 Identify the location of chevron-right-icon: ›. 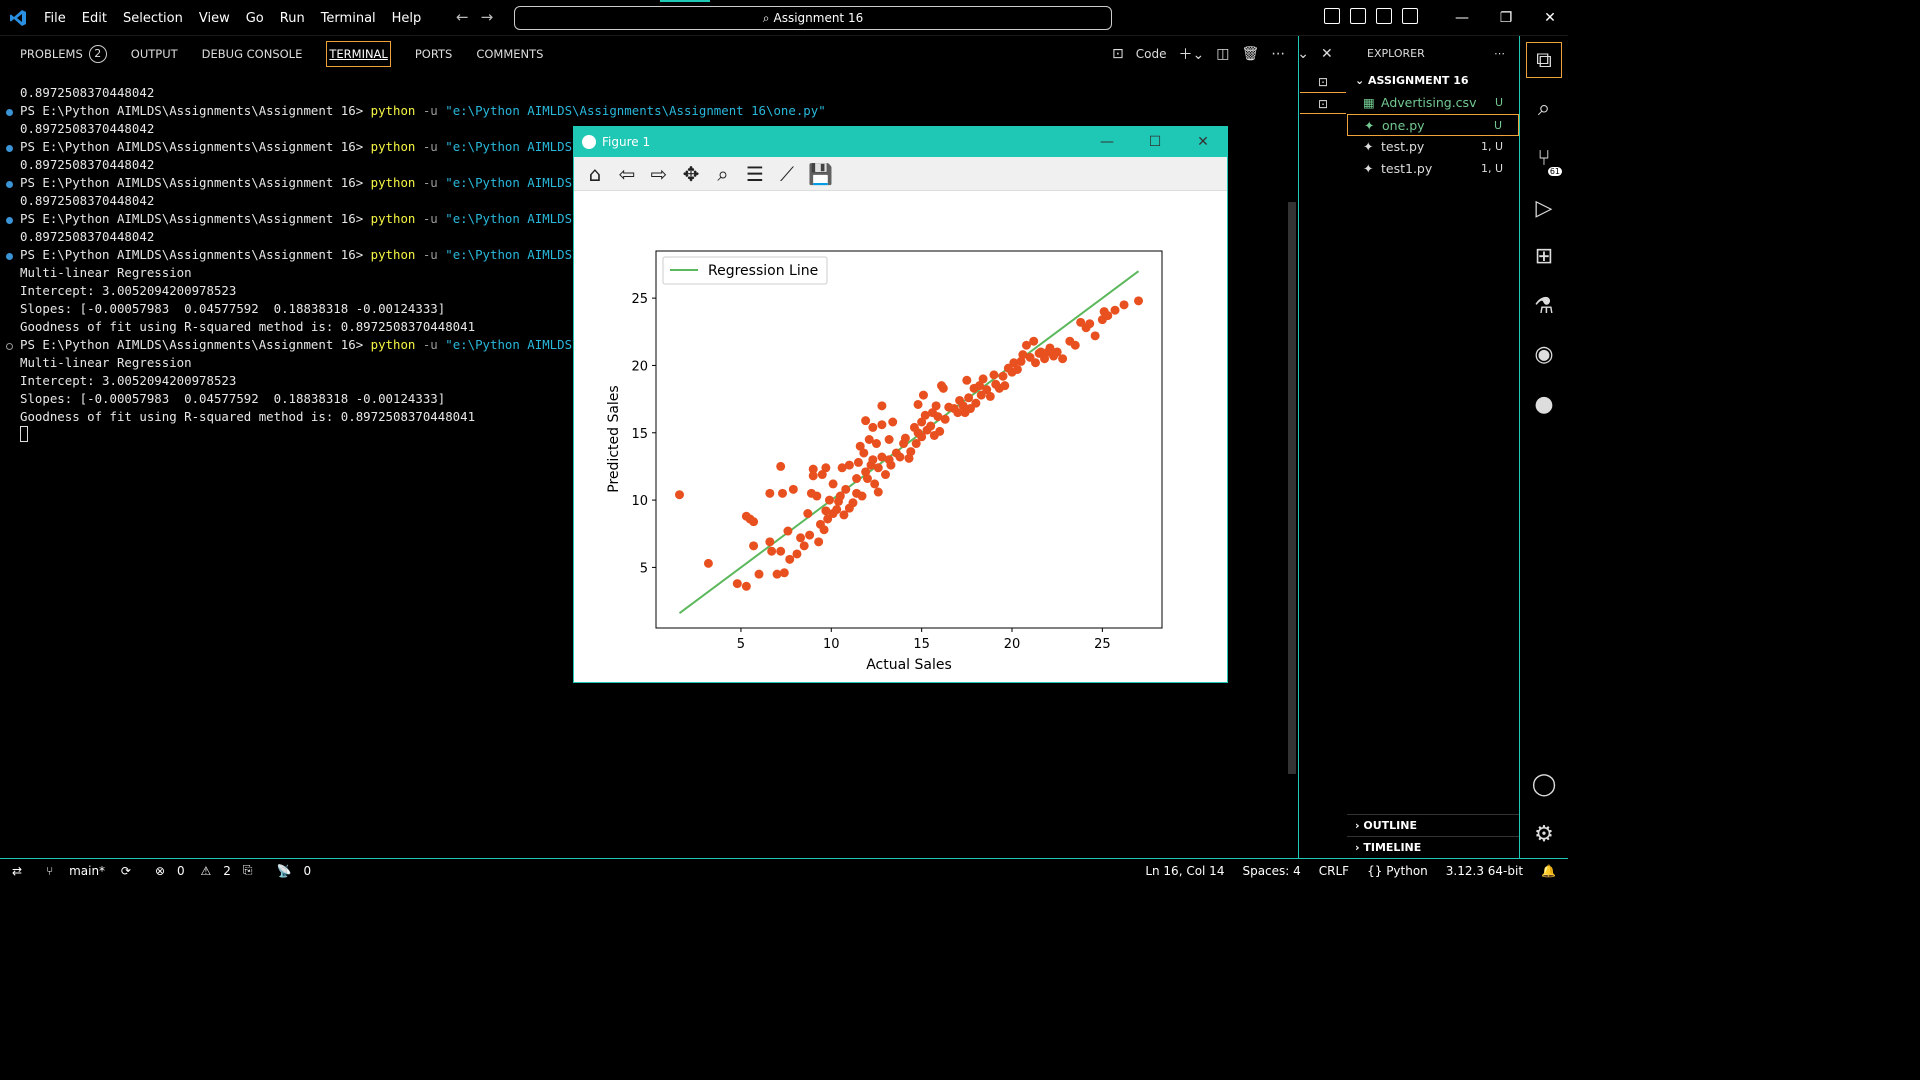
(1359, 847).